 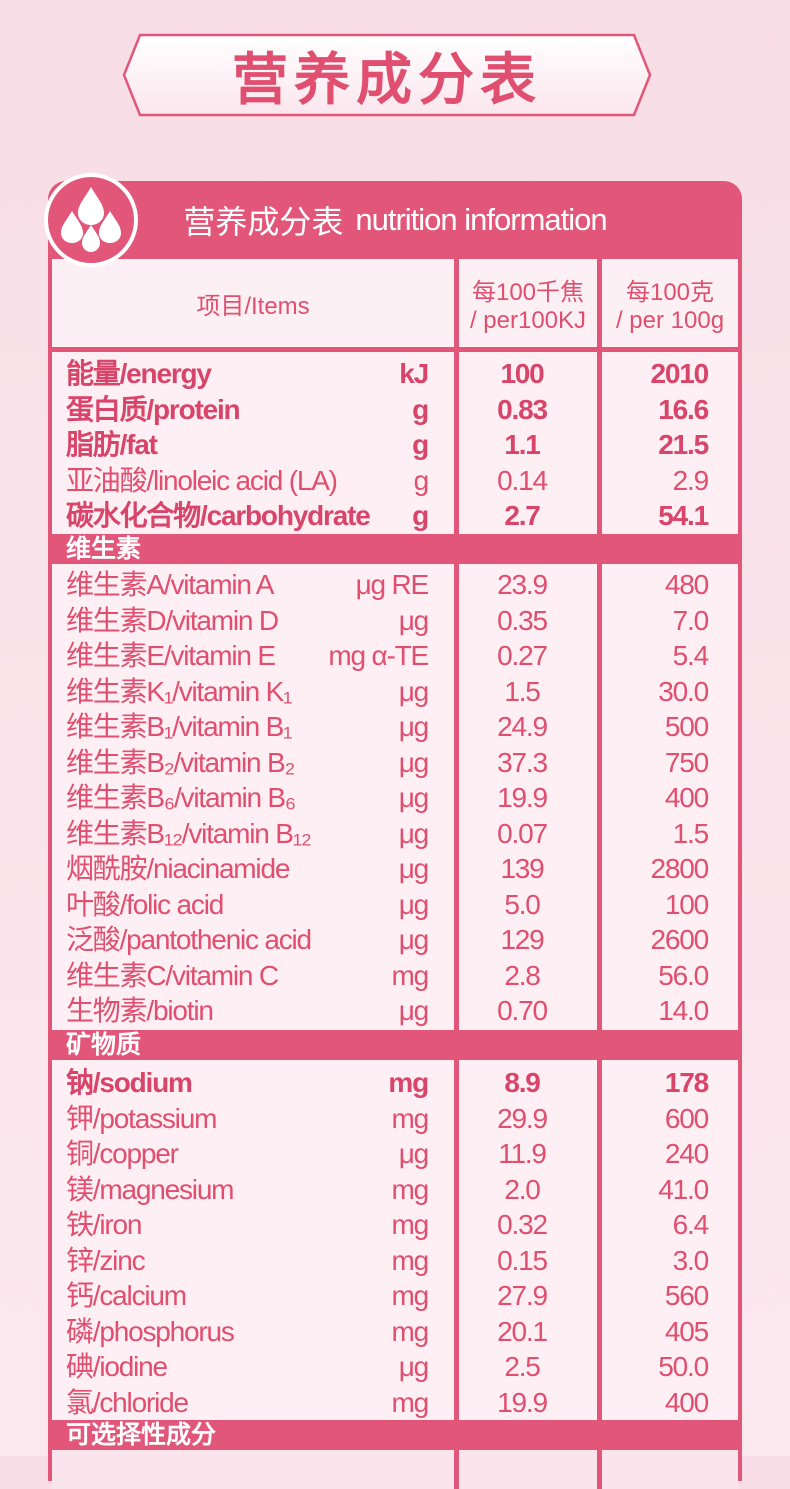 I want to click on value-per-100kj: 19.9, so click(x=522, y=797).